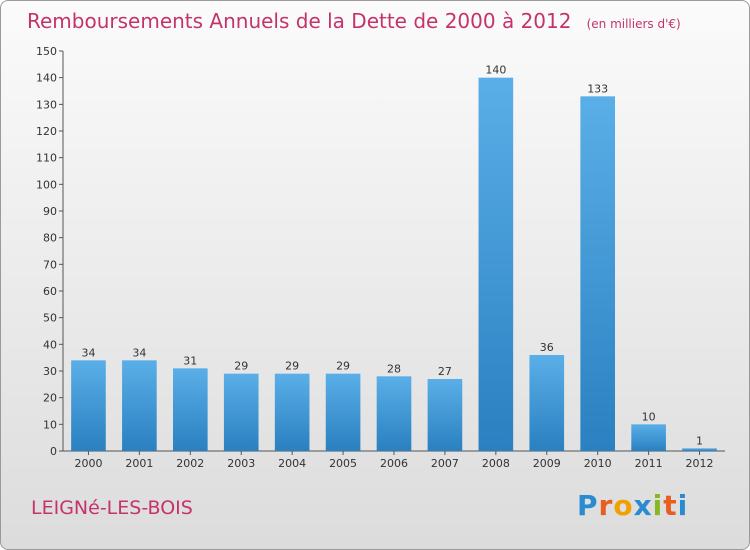  Describe the element at coordinates (547, 403) in the screenshot. I see `bar-2009` at that location.